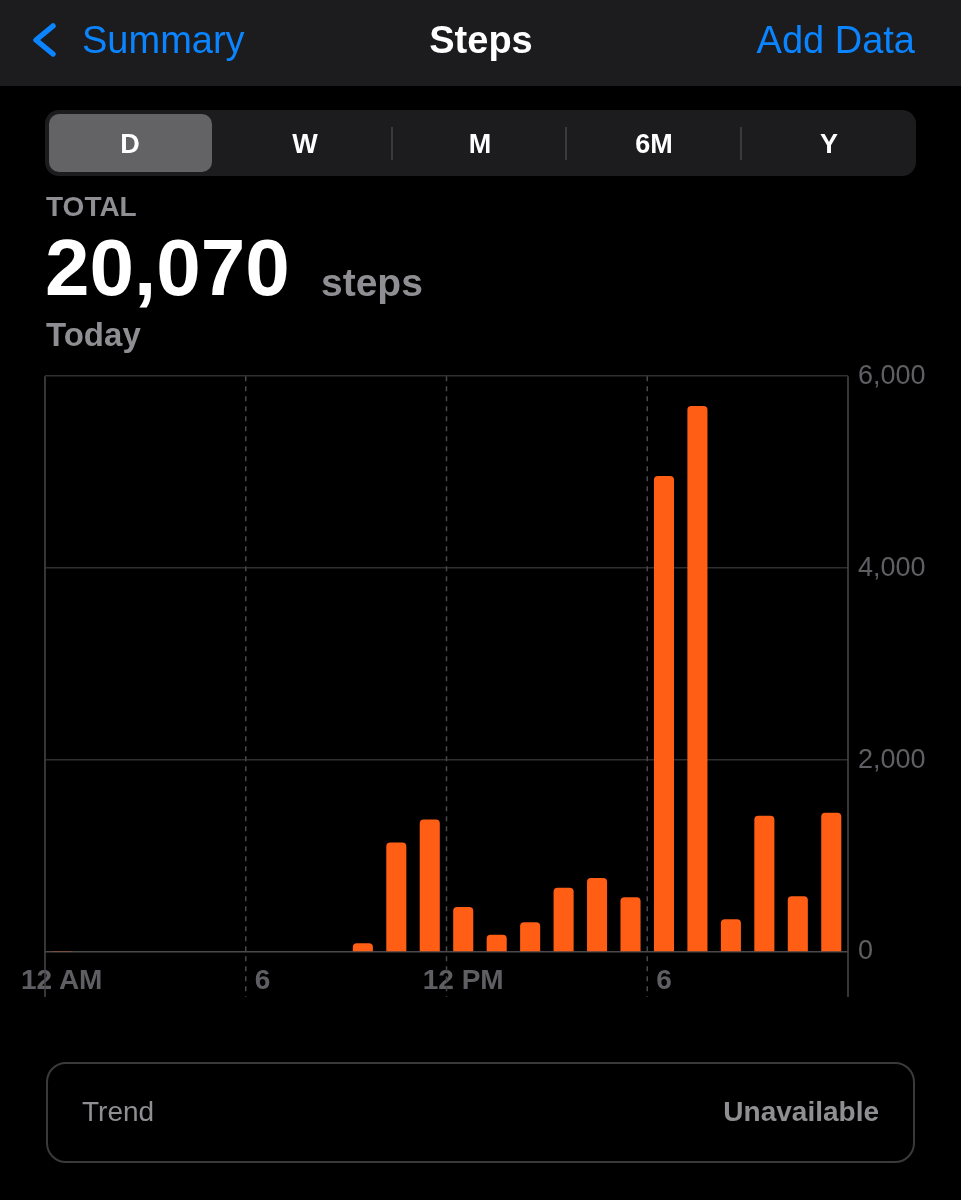 Image resolution: width=961 pixels, height=1200 pixels. What do you see at coordinates (130, 143) in the screenshot?
I see `text: D` at bounding box center [130, 143].